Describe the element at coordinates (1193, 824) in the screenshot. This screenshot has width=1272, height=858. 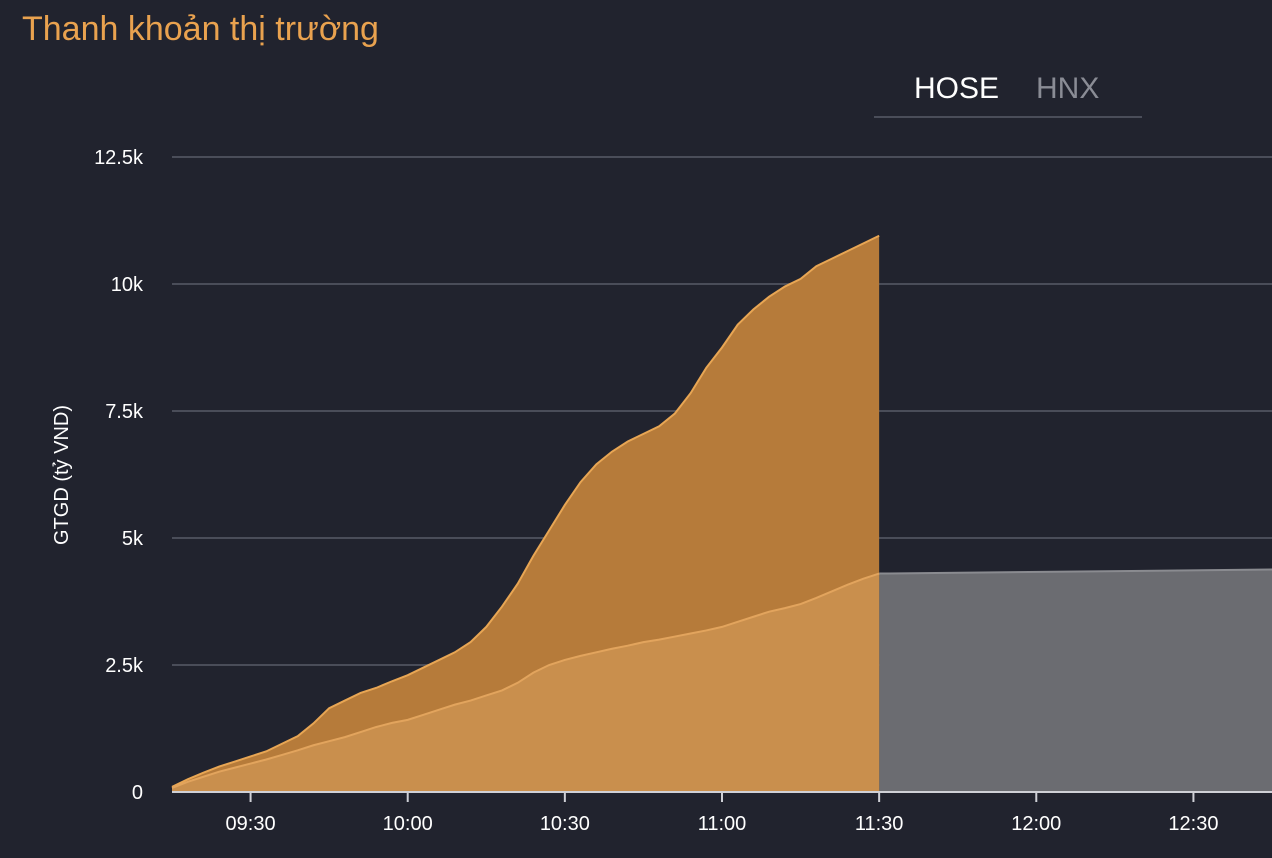
I see `x-tick-label: 12:30` at that location.